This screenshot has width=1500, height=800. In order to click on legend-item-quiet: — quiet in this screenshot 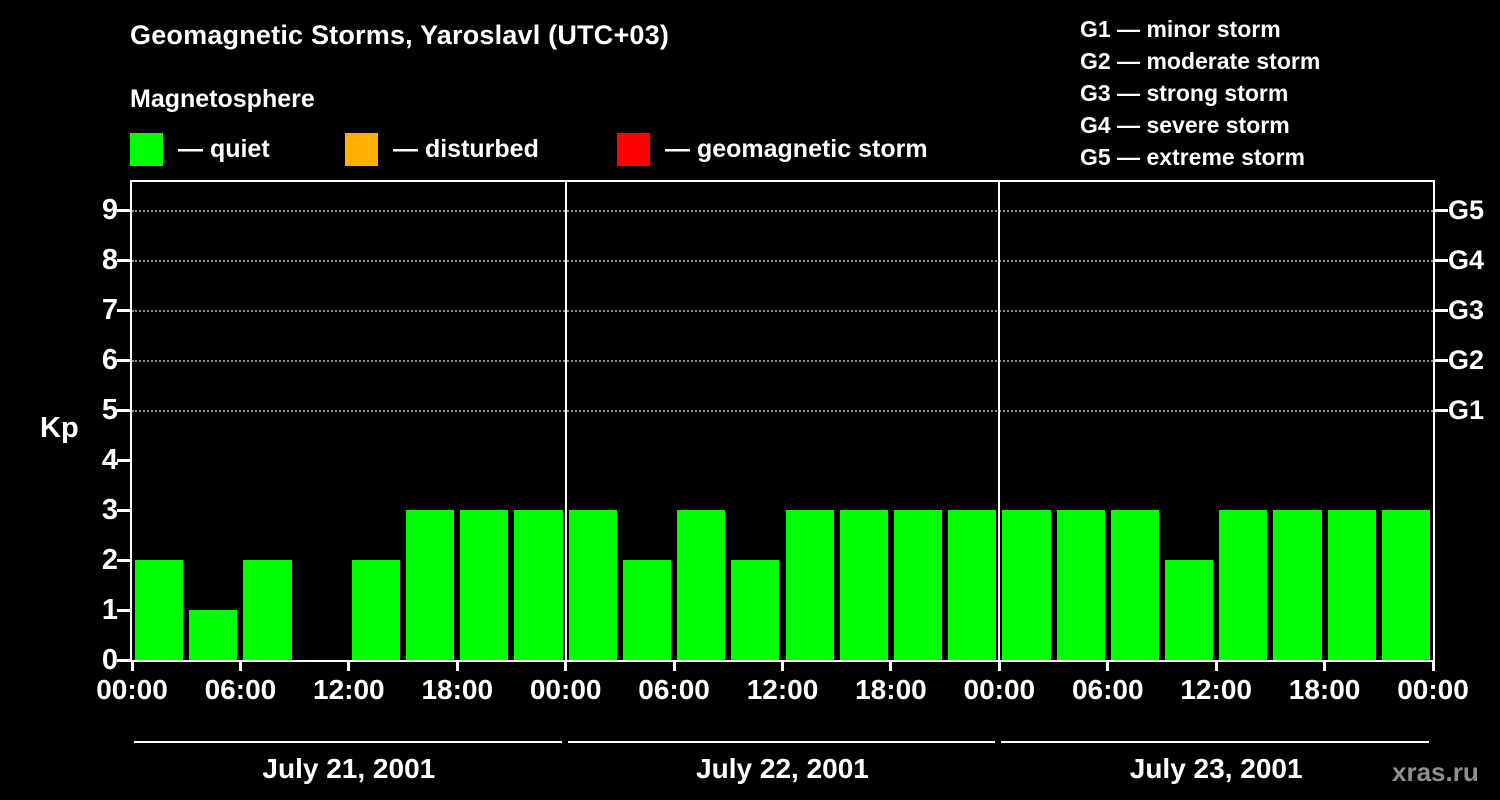, I will do `click(200, 149)`.